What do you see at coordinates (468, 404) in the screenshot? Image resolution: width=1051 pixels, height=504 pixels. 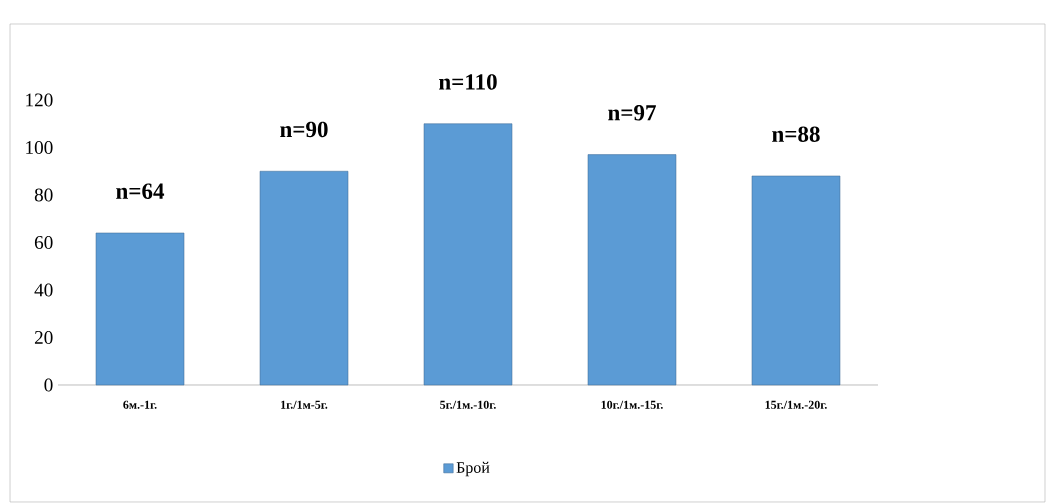 I see `x-tick-label: 5г./1м.-10г.` at bounding box center [468, 404].